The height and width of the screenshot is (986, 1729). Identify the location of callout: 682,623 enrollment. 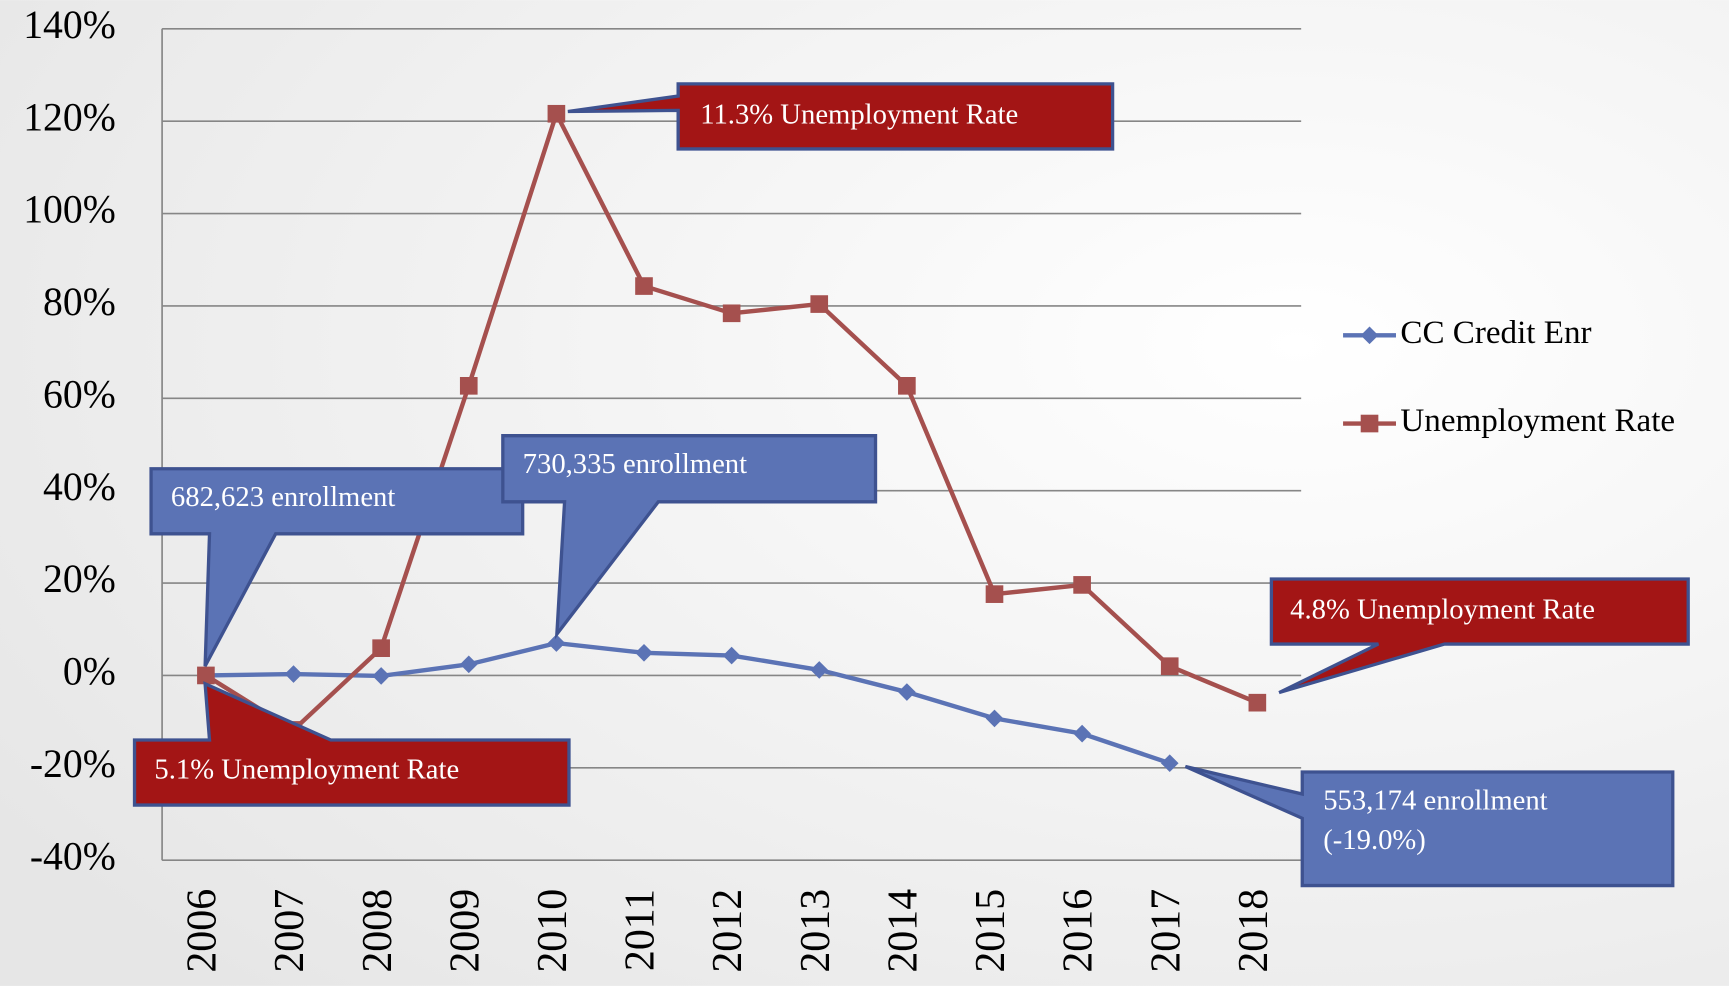
(337, 567).